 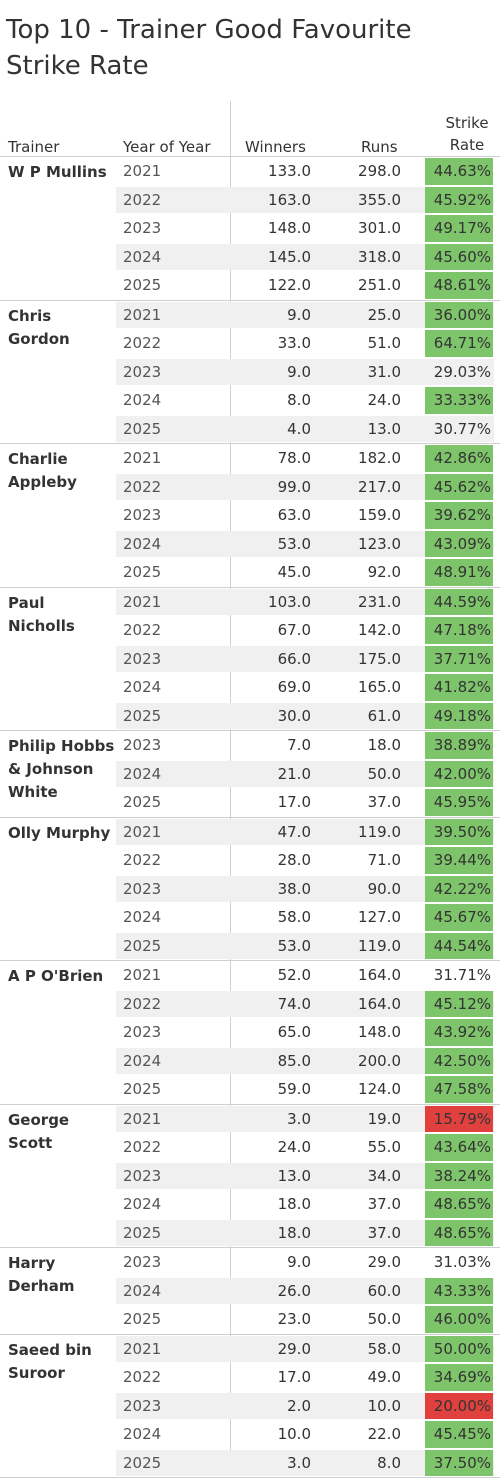 What do you see at coordinates (462, 860) in the screenshot?
I see `strike-rate-cell: 39.44%` at bounding box center [462, 860].